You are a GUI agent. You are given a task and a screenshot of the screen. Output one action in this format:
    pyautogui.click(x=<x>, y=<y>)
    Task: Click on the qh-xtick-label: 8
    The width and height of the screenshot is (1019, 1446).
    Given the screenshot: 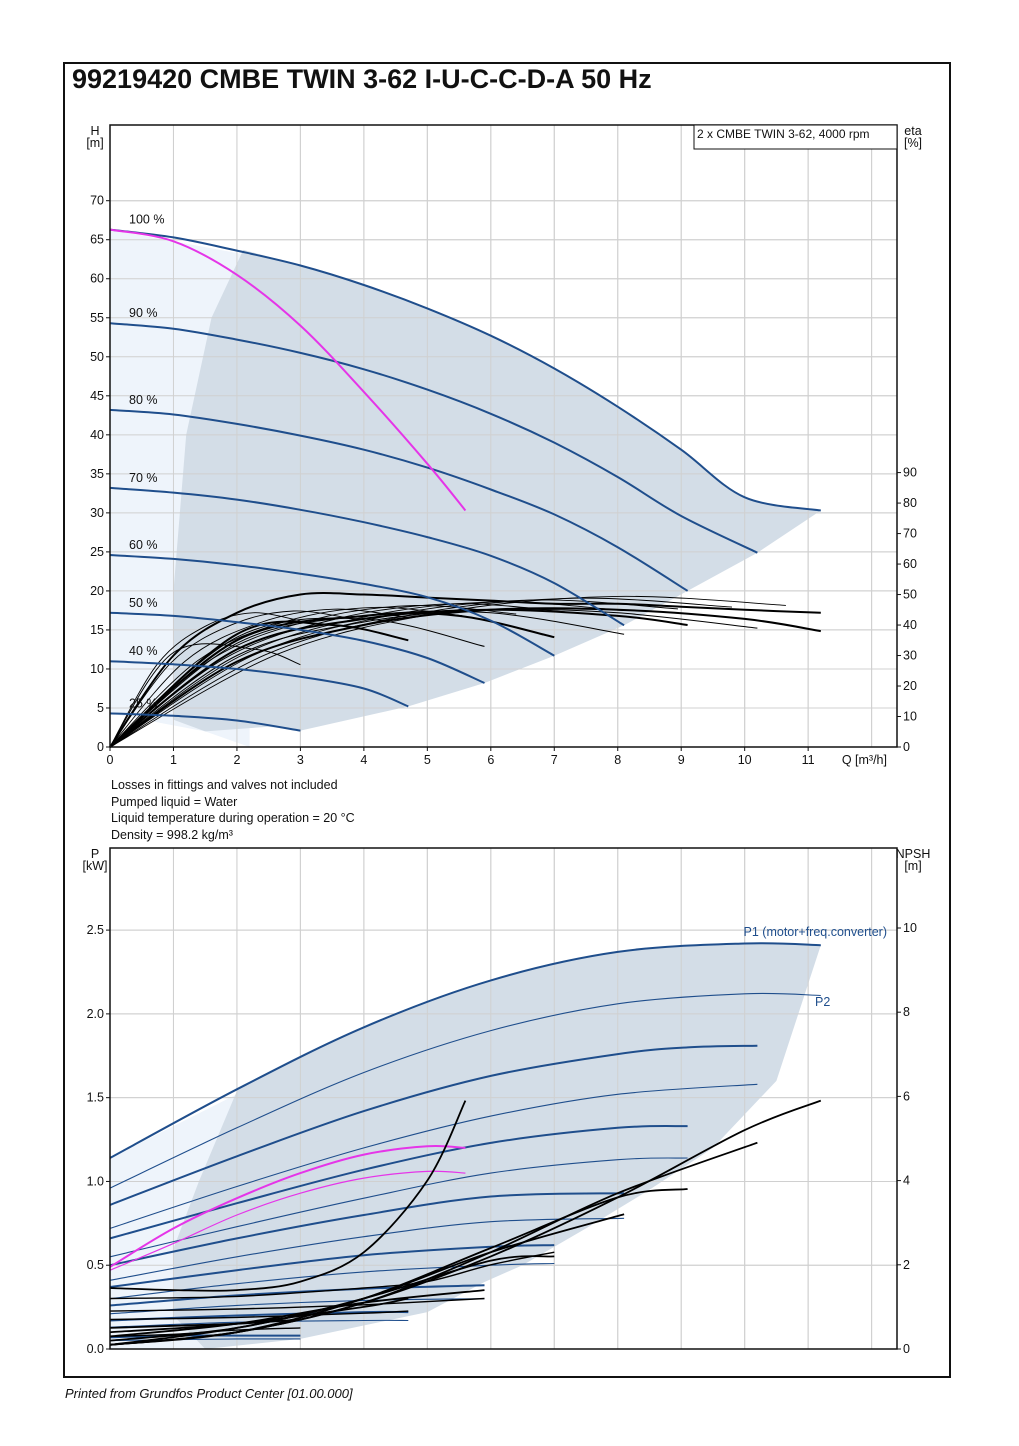 What is the action you would take?
    pyautogui.click(x=617, y=760)
    